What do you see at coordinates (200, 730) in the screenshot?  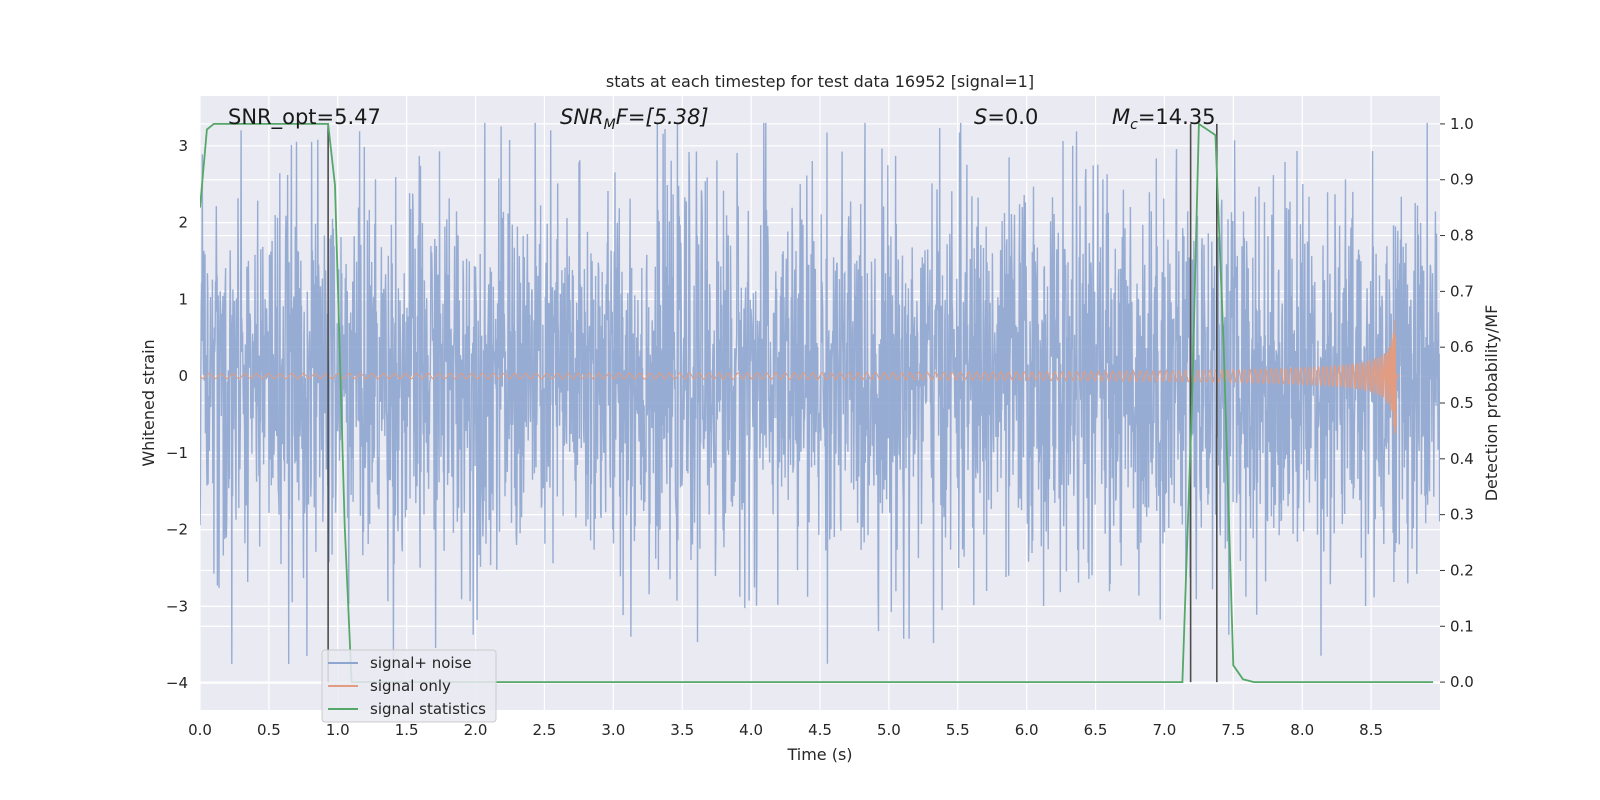 I see `x-tick-label: 0.0` at bounding box center [200, 730].